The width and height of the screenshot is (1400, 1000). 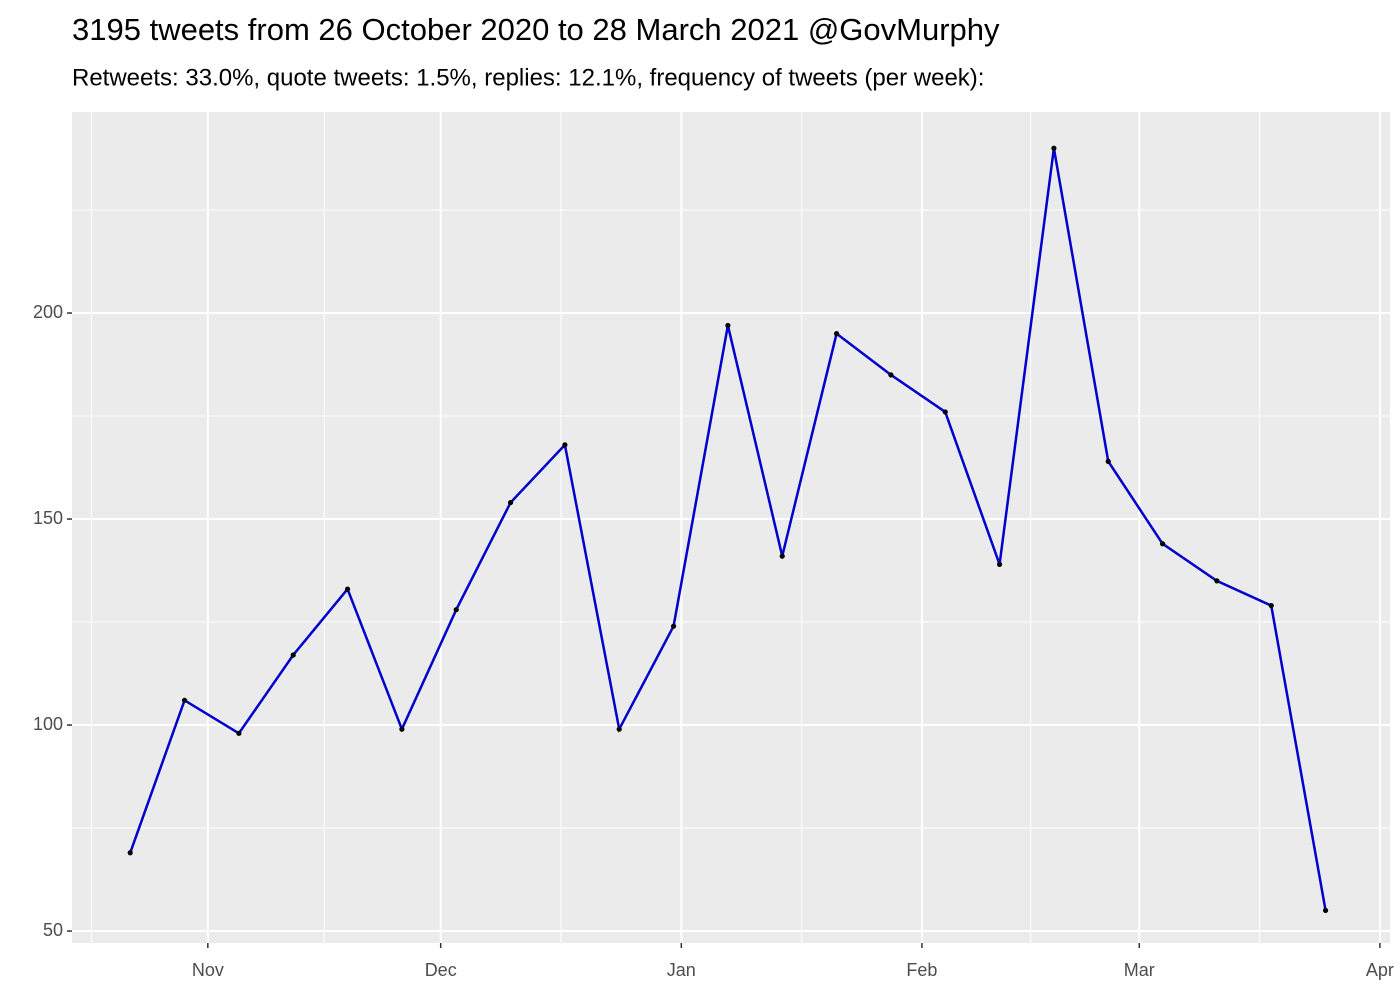 What do you see at coordinates (48, 312) in the screenshot?
I see `y-tick-label: 200` at bounding box center [48, 312].